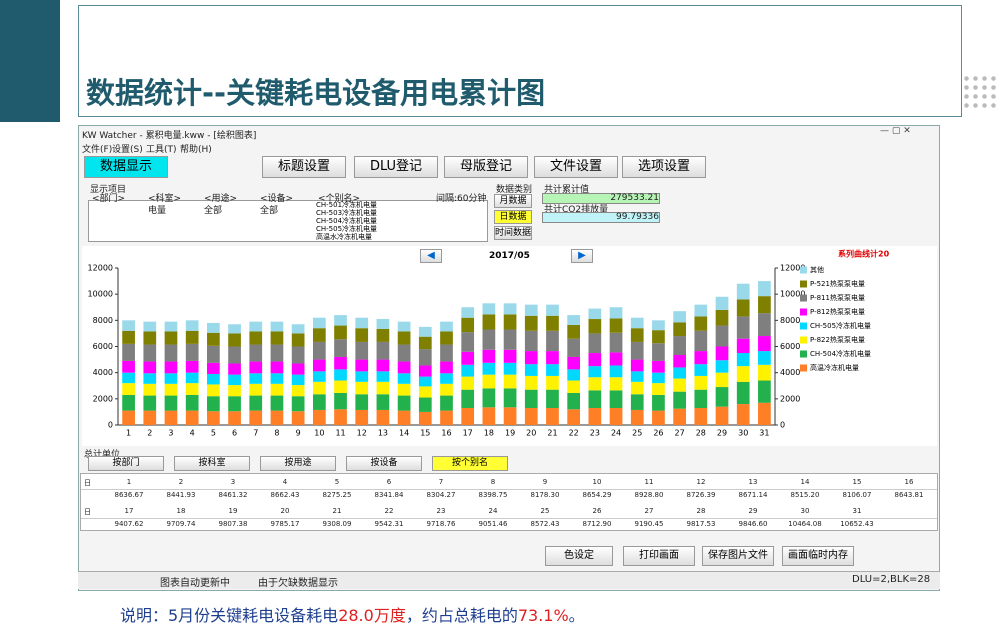  What do you see at coordinates (805, 482) in the screenshot?
I see `day-header: 14` at bounding box center [805, 482].